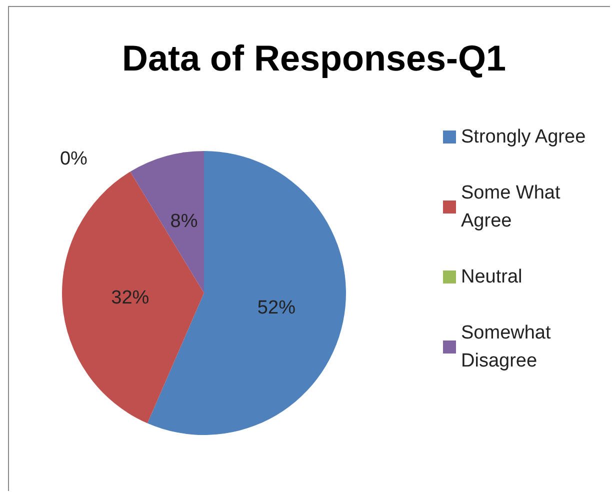 The image size is (612, 493). Describe the element at coordinates (523, 137) in the screenshot. I see `legend-label: Strongly Agree` at that location.